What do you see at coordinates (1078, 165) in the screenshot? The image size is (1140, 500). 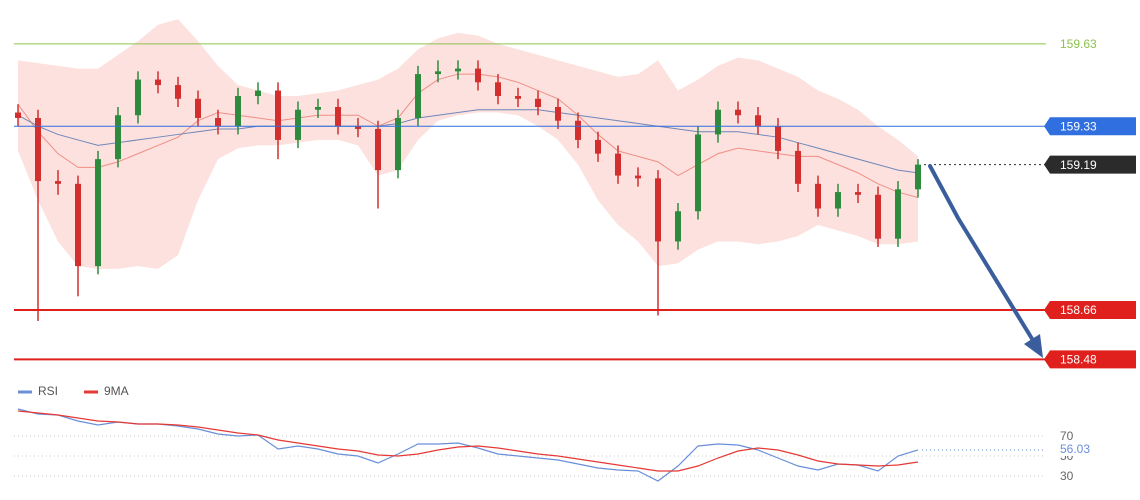 I see `level-label: 159.19` at bounding box center [1078, 165].